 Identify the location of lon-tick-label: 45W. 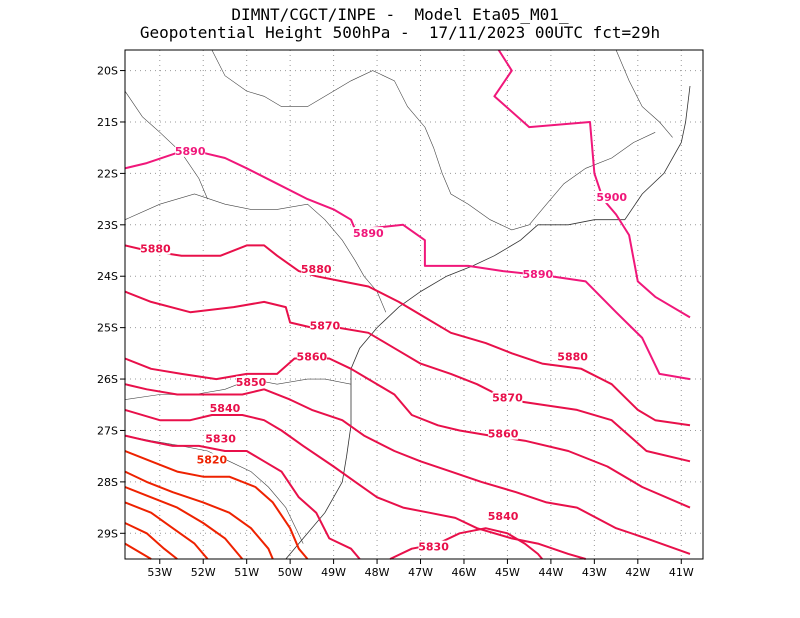
(507, 572).